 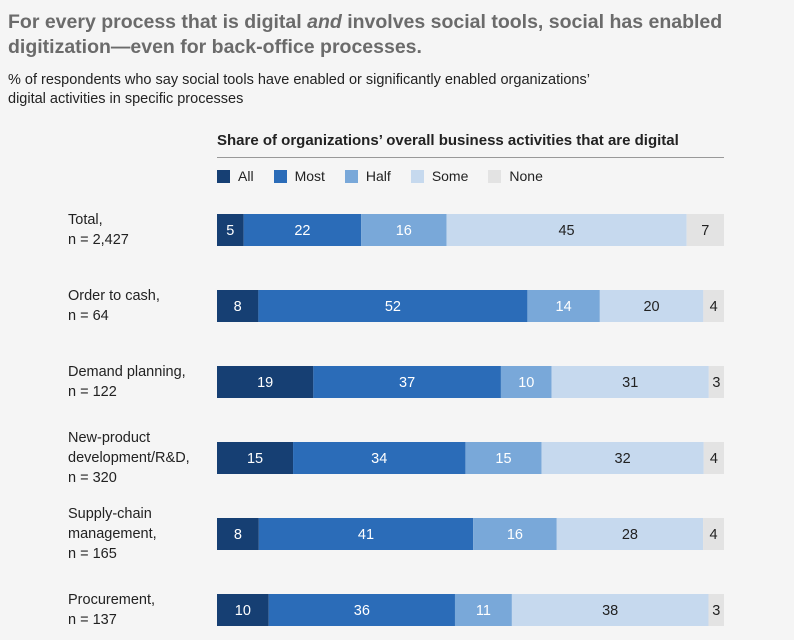 What do you see at coordinates (110, 514) in the screenshot?
I see `category-label-line: Supply-chain` at bounding box center [110, 514].